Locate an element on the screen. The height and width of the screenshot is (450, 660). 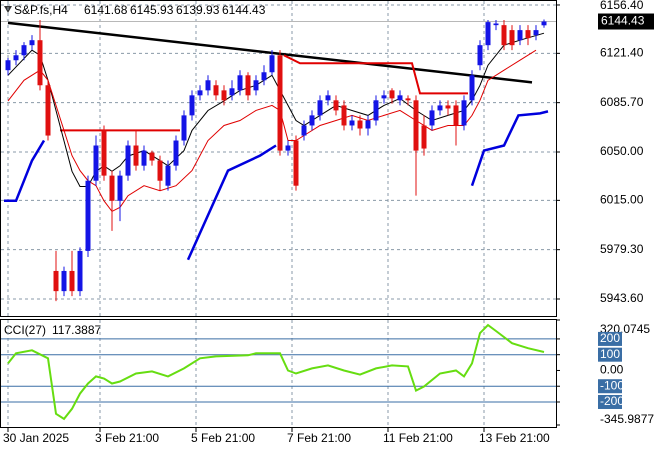
symbol: S&P.fs,H4 is located at coordinates (41, 10).